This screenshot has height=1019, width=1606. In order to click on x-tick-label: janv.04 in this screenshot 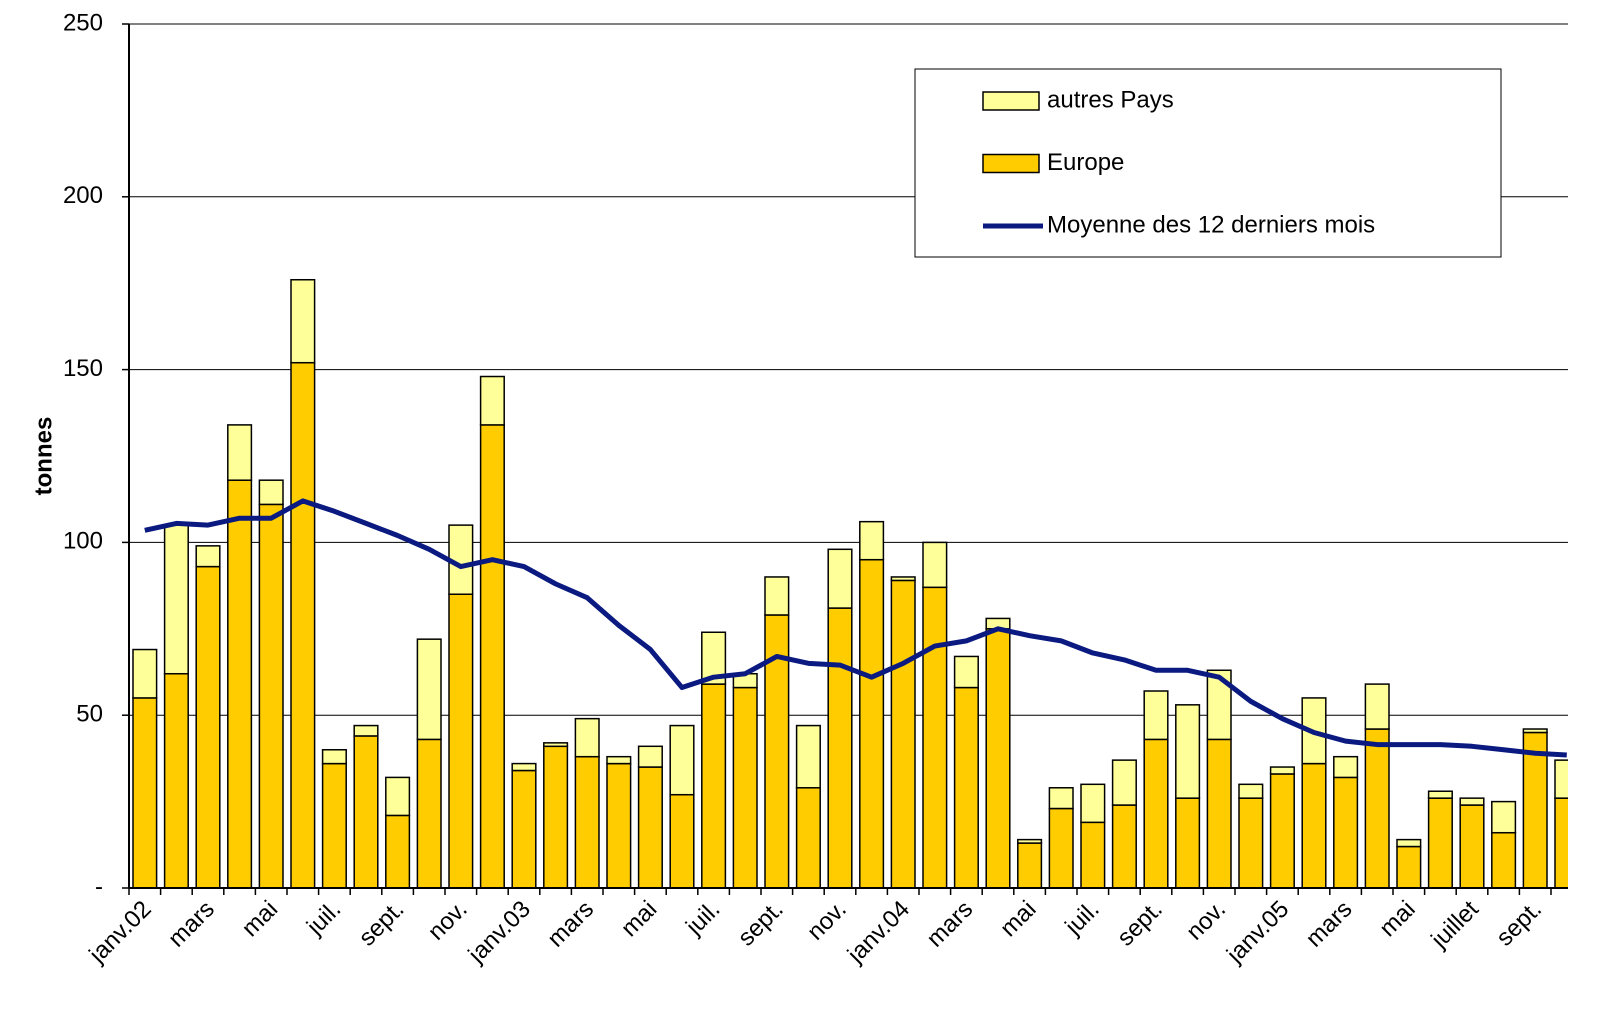, I will do `click(878, 932)`.